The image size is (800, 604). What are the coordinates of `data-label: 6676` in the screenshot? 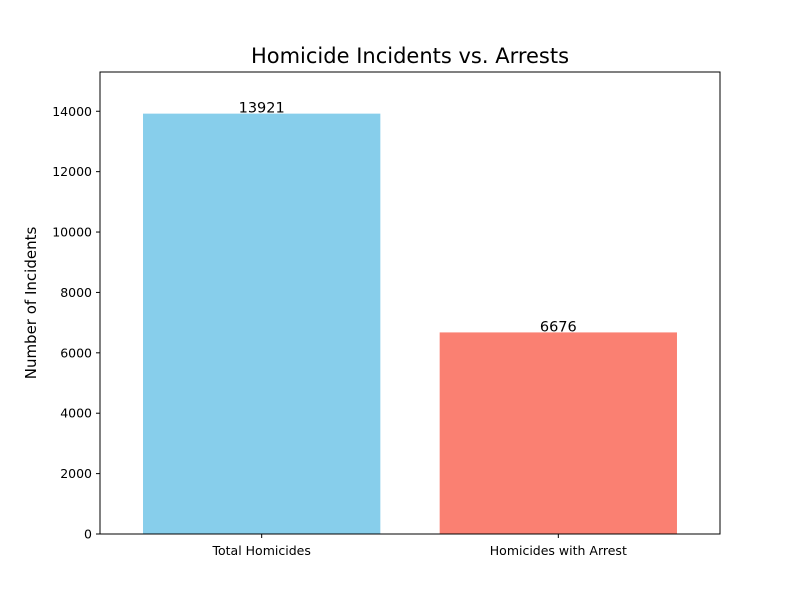 It's located at (558, 327).